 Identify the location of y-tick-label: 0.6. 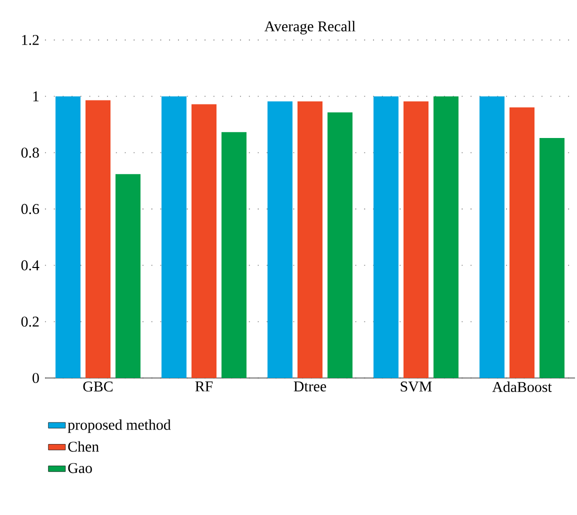
(30, 209).